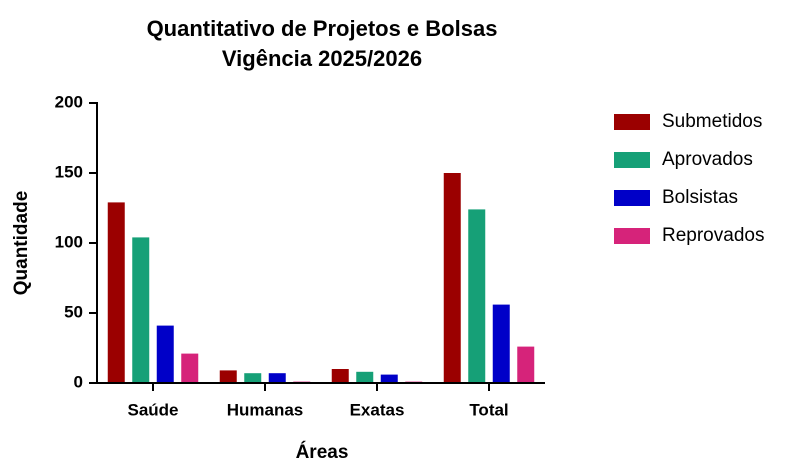 Image resolution: width=795 pixels, height=462 pixels. Describe the element at coordinates (69, 171) in the screenshot. I see `y-tick-label: 150` at that location.